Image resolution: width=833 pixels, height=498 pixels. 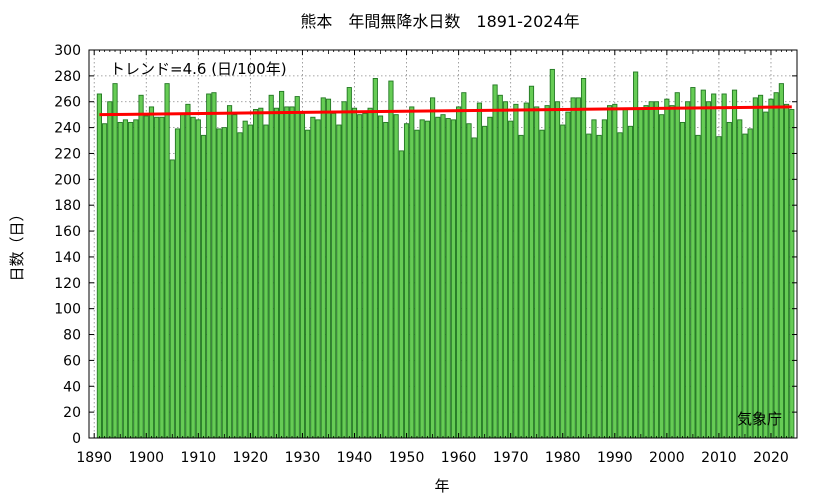 What do you see at coordinates (719, 458) in the screenshot?
I see `x-tick-label: 2010` at bounding box center [719, 458].